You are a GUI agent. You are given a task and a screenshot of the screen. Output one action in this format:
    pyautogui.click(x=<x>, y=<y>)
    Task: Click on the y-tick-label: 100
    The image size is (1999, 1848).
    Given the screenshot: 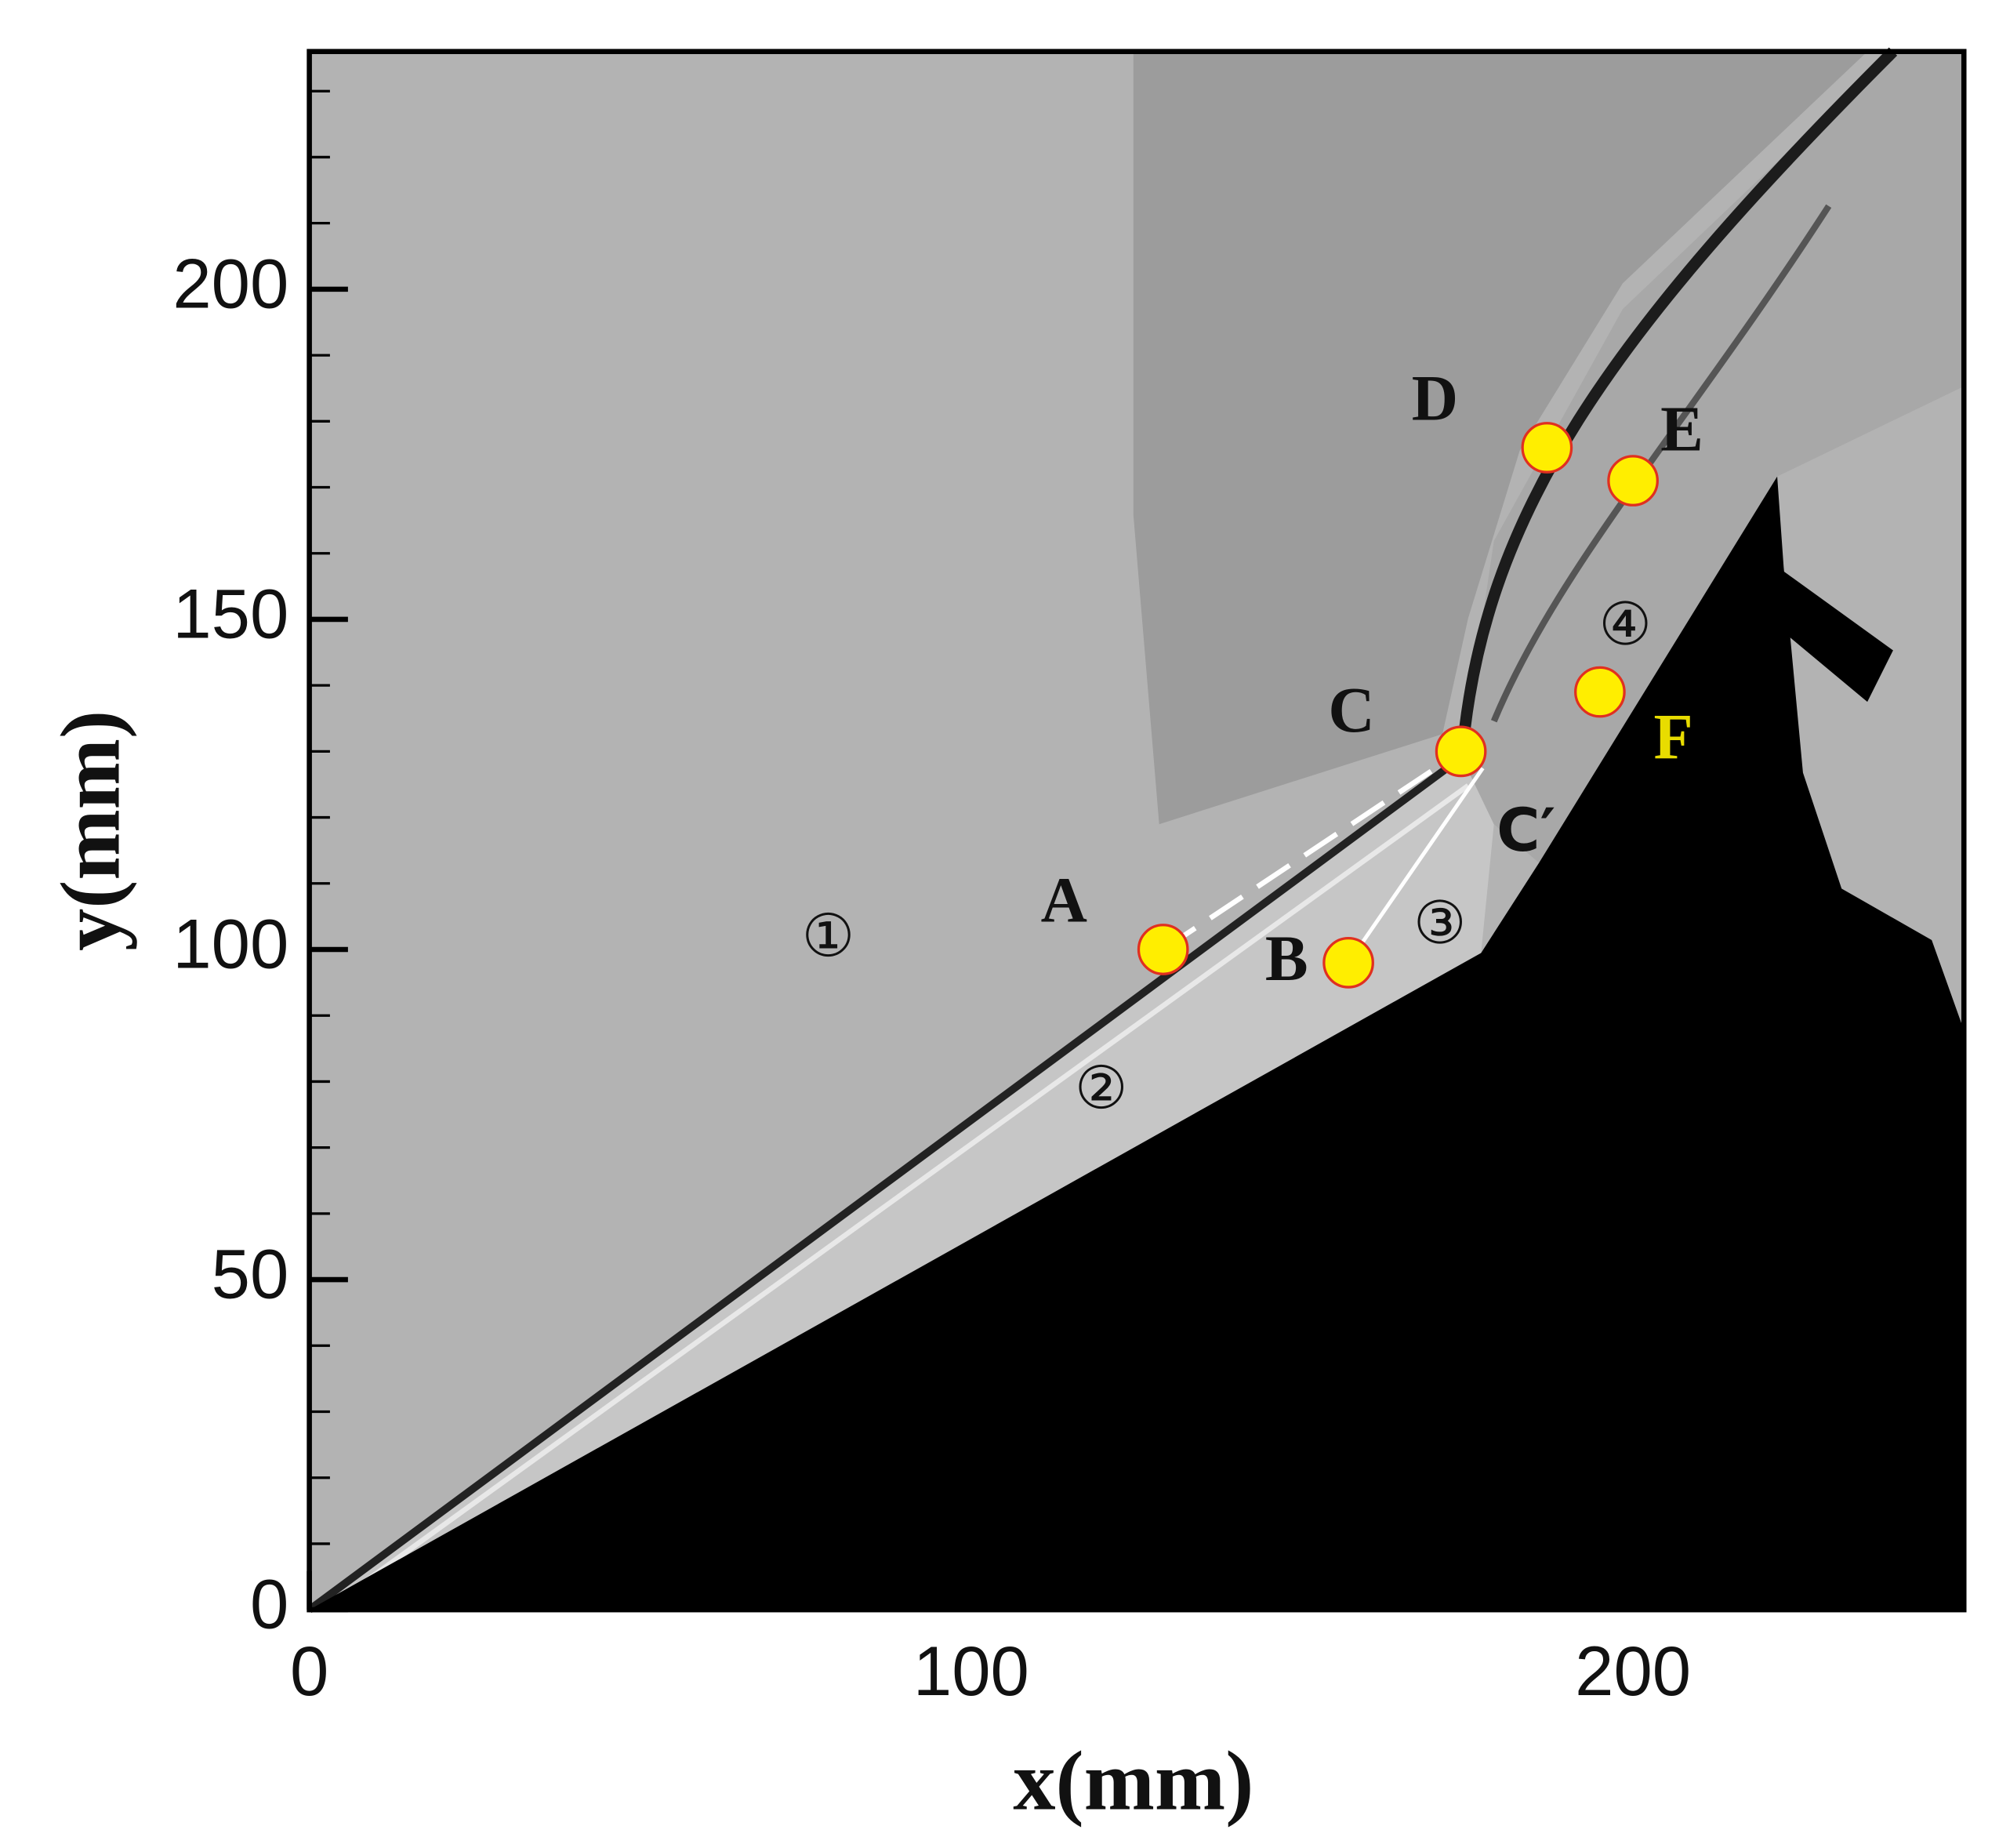 What is the action you would take?
    pyautogui.click(x=230, y=943)
    